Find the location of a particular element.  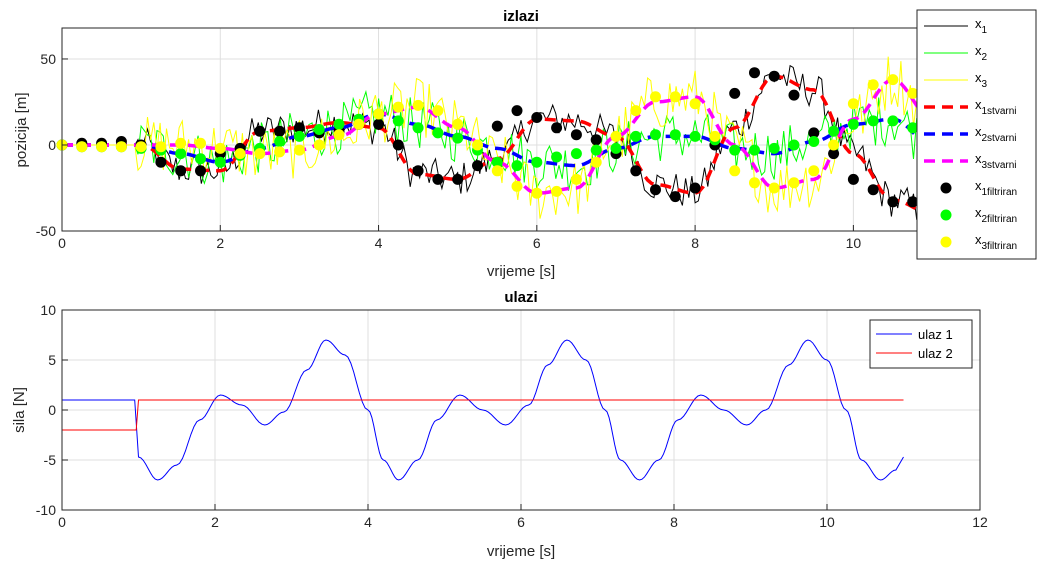

top-xtick-label: 6 is located at coordinates (537, 243).